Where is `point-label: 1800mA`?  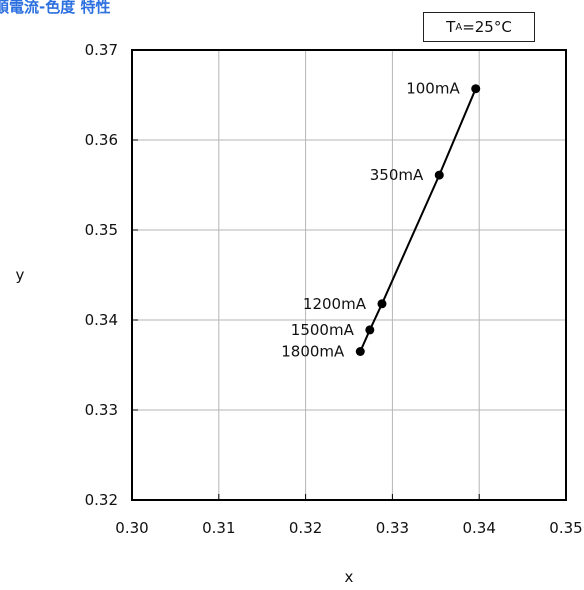
point-label: 1800mA is located at coordinates (313, 352).